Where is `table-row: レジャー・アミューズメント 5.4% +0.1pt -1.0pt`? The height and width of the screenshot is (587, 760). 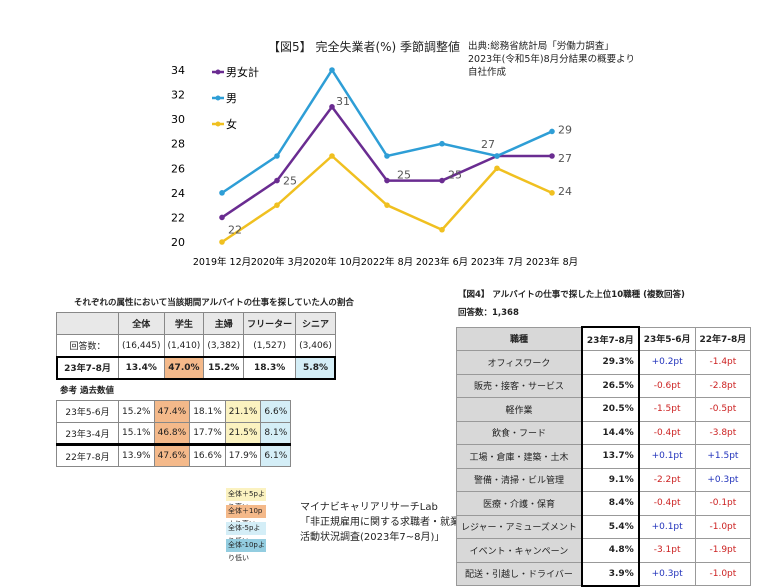
table-row: レジャー・アミューズメント 5.4% +0.1pt -1.0pt is located at coordinates (603, 526).